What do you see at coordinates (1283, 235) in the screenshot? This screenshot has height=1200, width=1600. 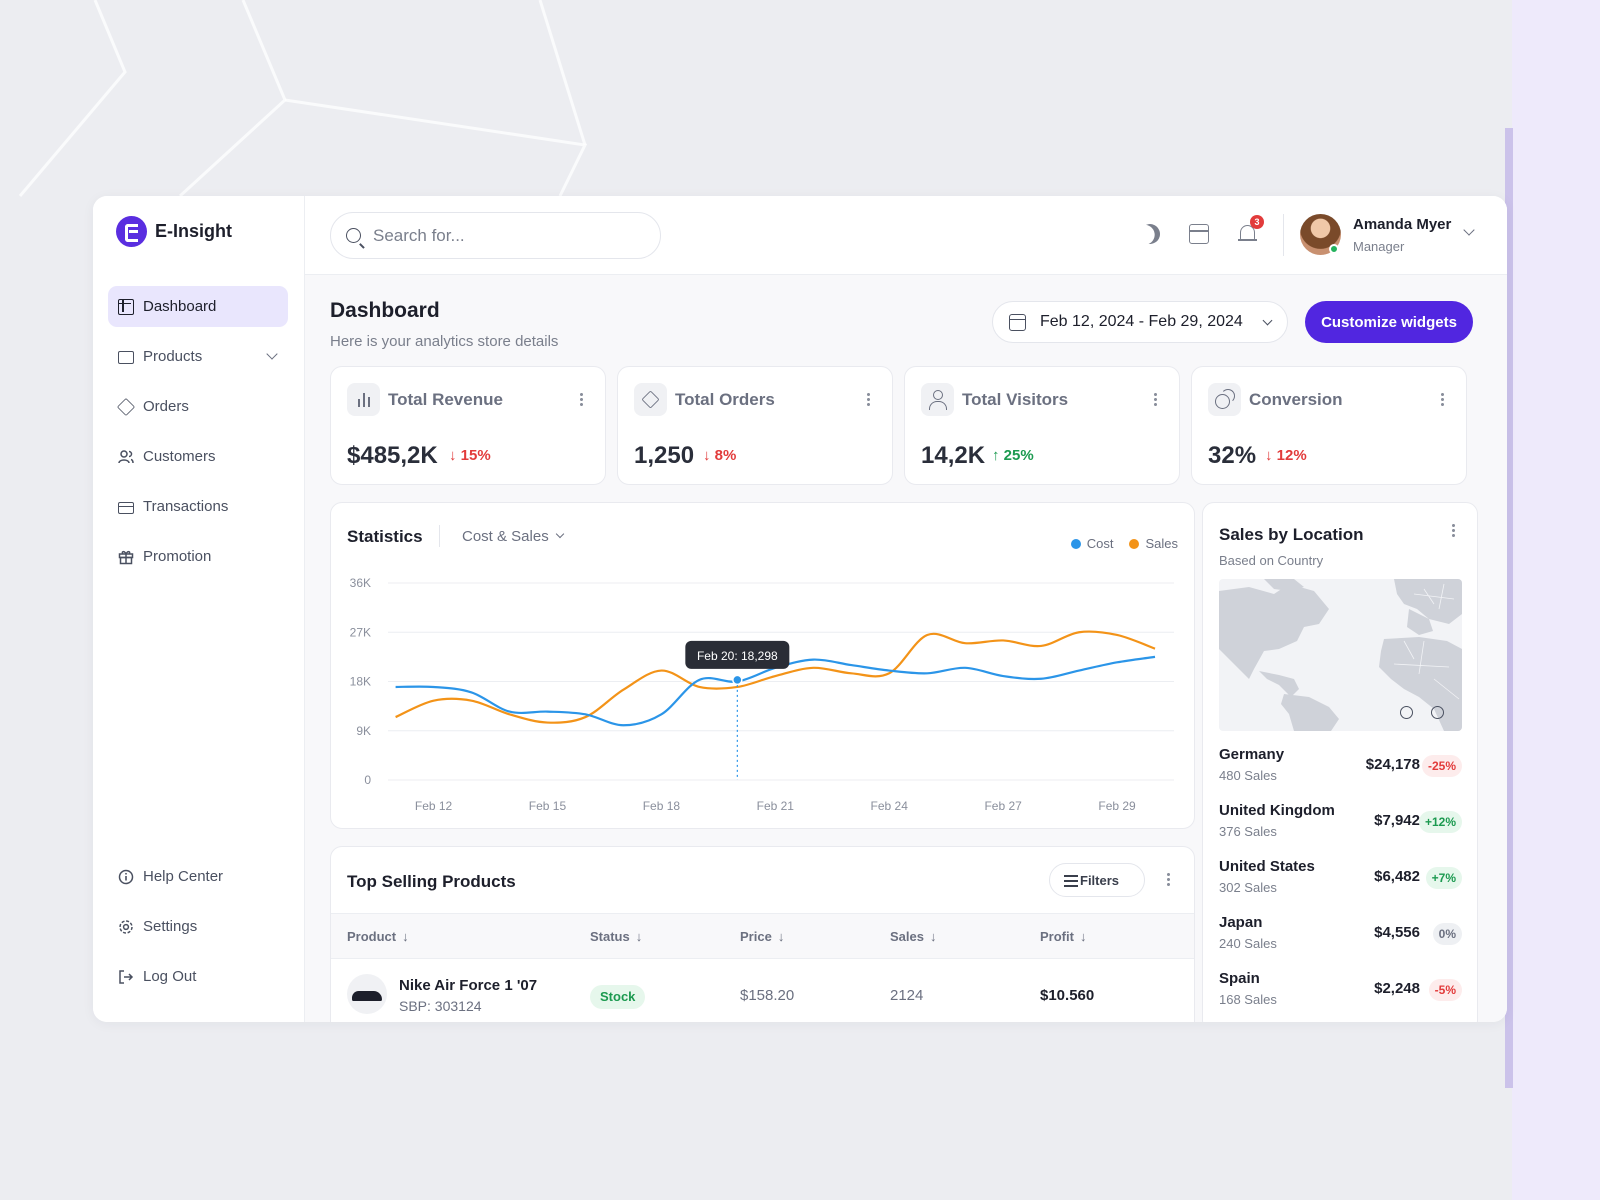 I see `header-divider` at bounding box center [1283, 235].